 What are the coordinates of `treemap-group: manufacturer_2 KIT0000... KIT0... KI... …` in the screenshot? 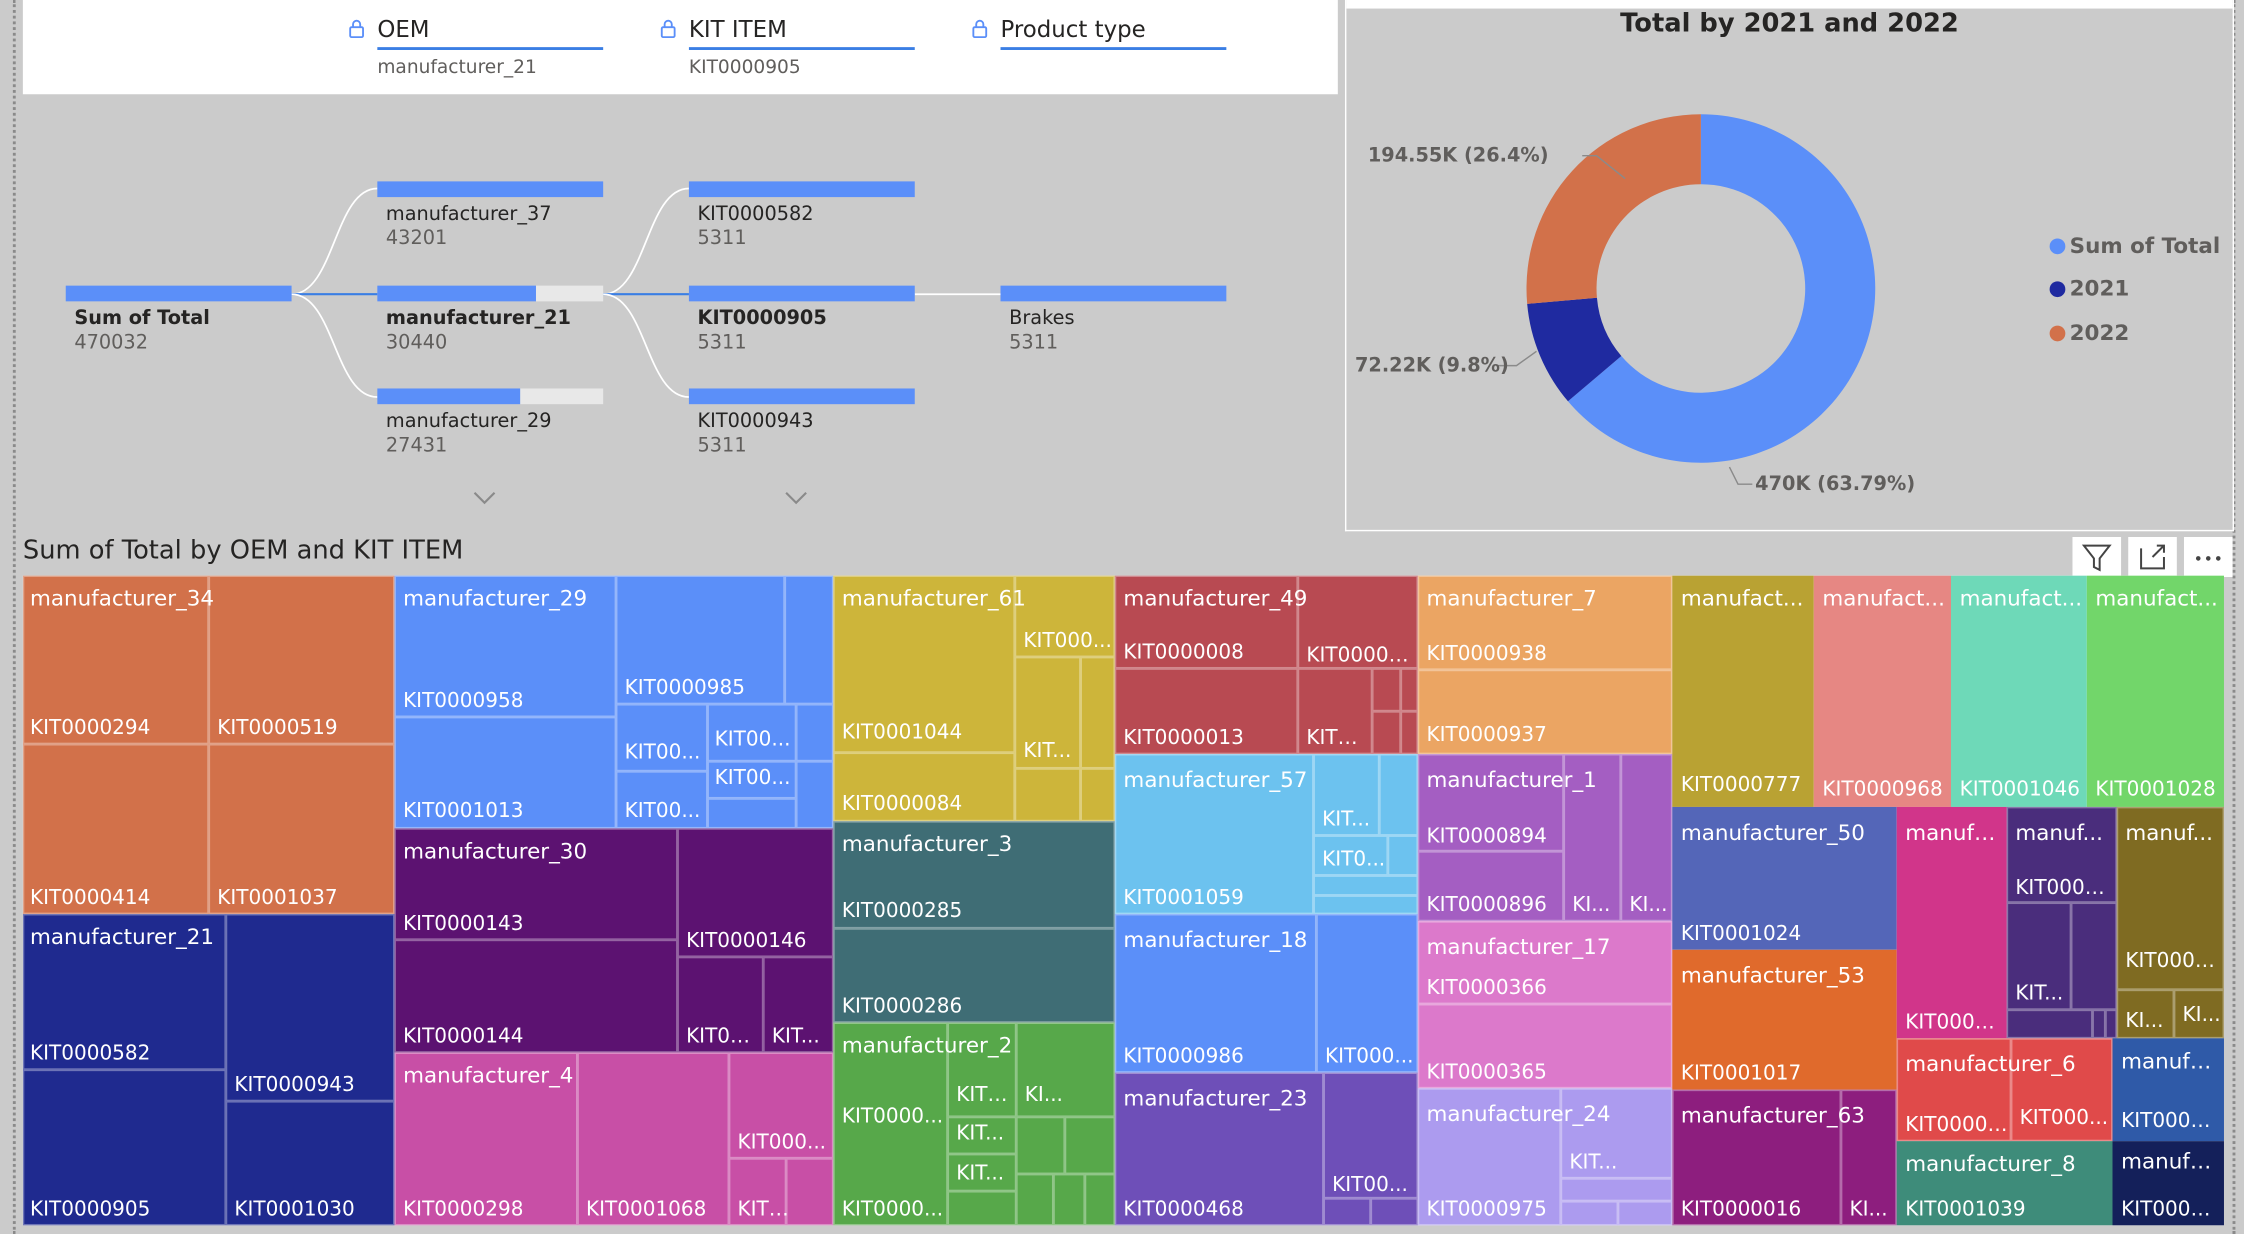 It's located at (974, 1124).